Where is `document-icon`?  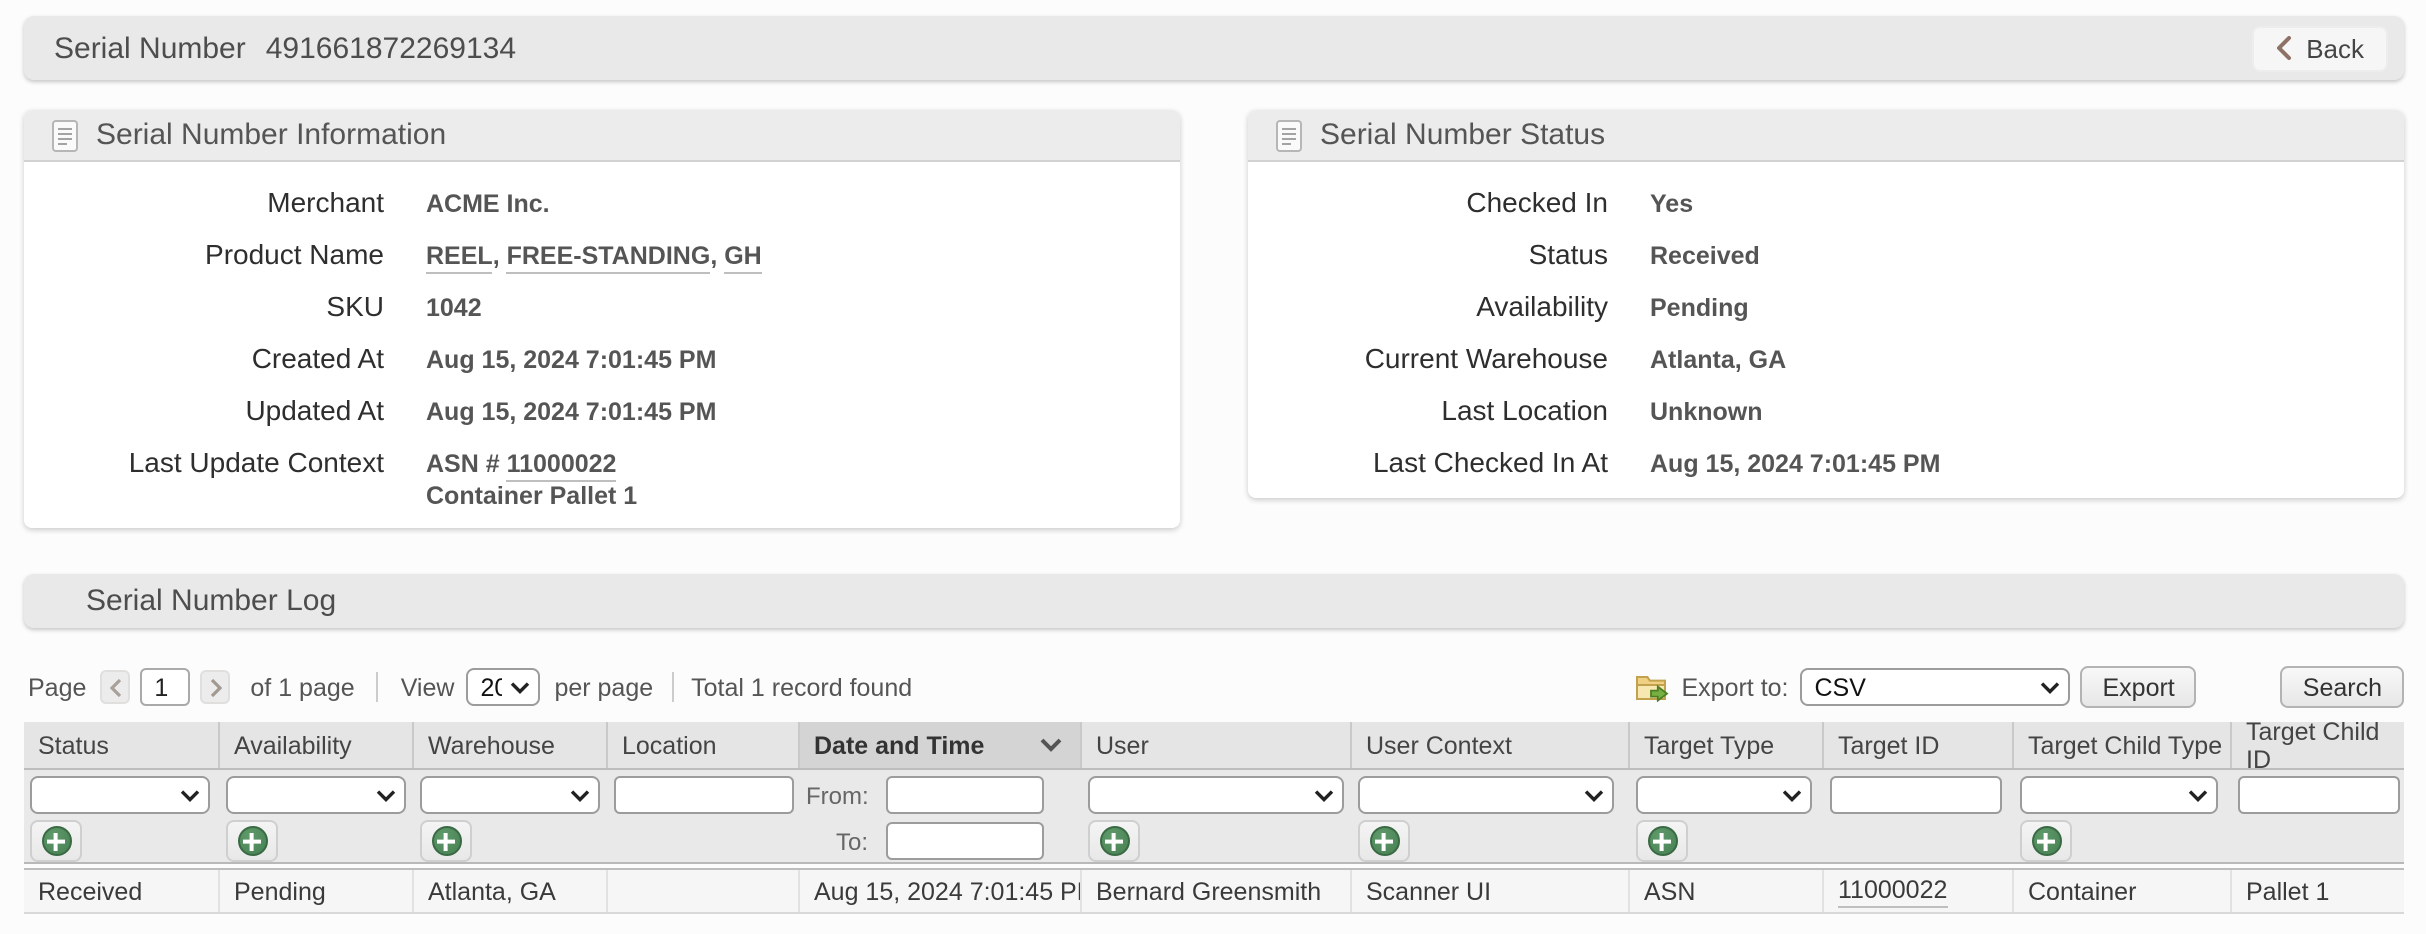
document-icon is located at coordinates (65, 135).